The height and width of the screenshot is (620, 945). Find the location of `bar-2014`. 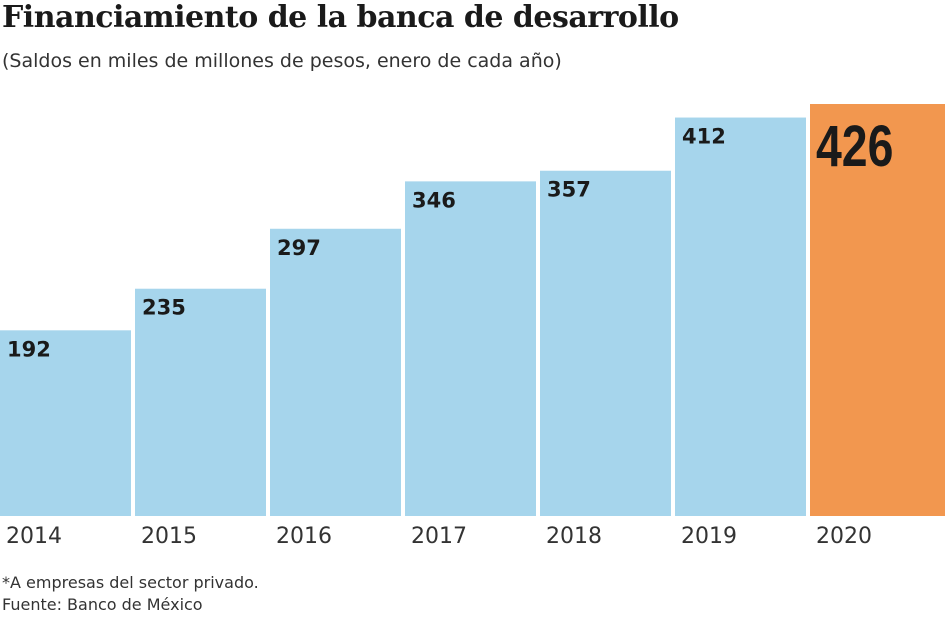

bar-2014 is located at coordinates (65, 423).